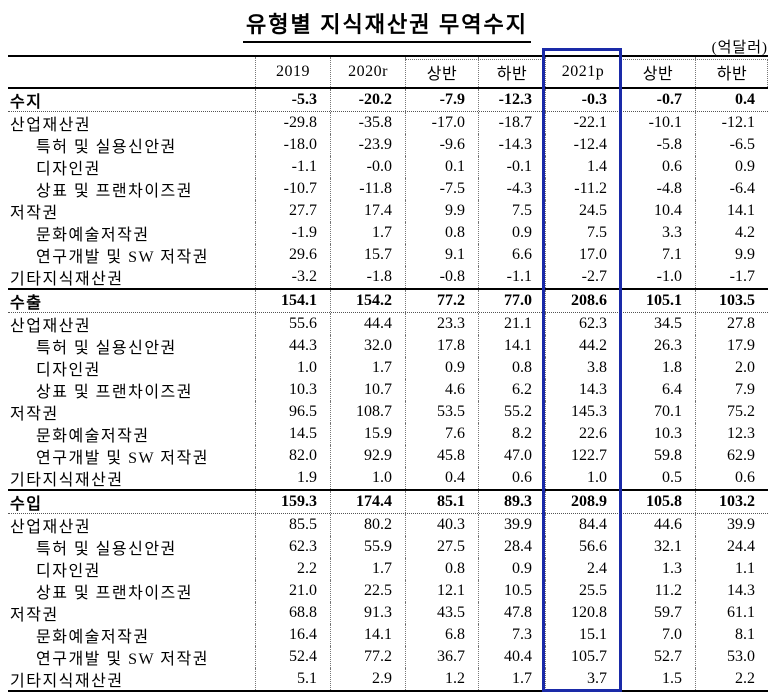 This screenshot has width=774, height=697. What do you see at coordinates (731, 368) in the screenshot?
I see `cell-value: 2.0` at bounding box center [731, 368].